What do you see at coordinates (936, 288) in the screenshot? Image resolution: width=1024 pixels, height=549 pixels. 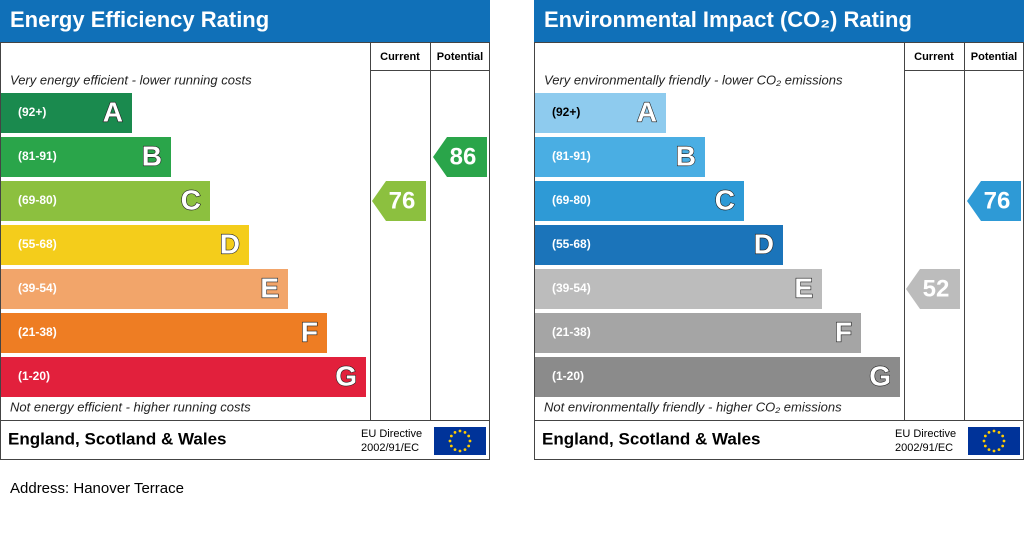 I see `rating-value: 52` at bounding box center [936, 288].